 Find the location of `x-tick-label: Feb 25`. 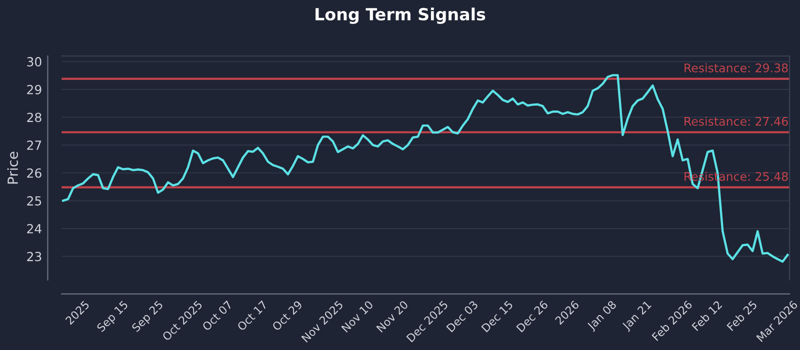

x-tick-label: Feb 25 is located at coordinates (742, 316).